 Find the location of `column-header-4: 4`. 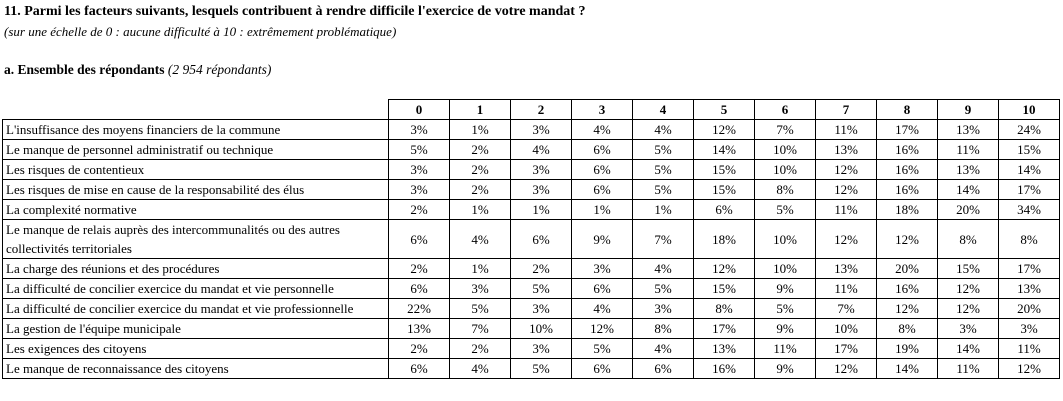

column-header-4: 4 is located at coordinates (663, 109).